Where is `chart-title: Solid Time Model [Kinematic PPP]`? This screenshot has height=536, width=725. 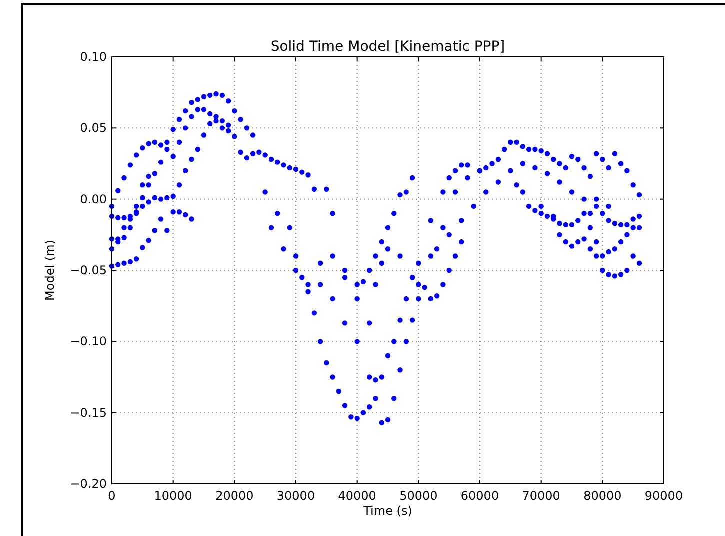
chart-title: Solid Time Model [Kinematic PPP] is located at coordinates (388, 47).